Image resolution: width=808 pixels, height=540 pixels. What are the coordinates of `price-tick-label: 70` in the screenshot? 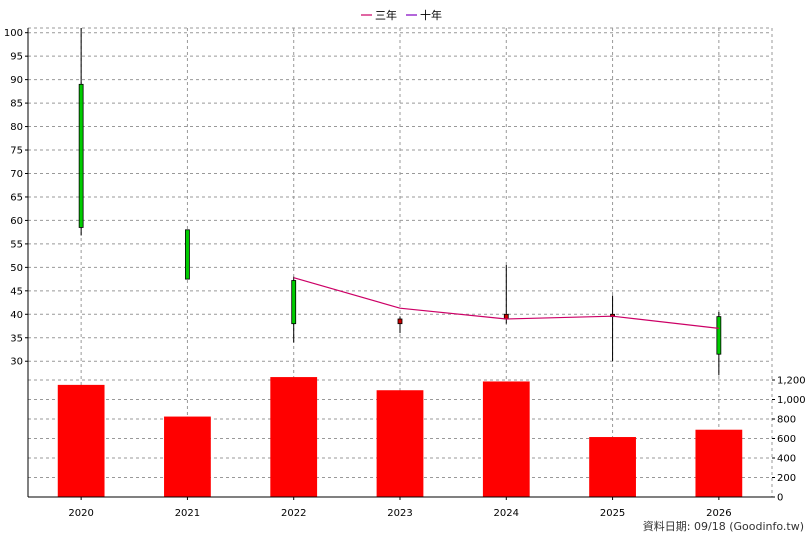 It's located at (16, 174).